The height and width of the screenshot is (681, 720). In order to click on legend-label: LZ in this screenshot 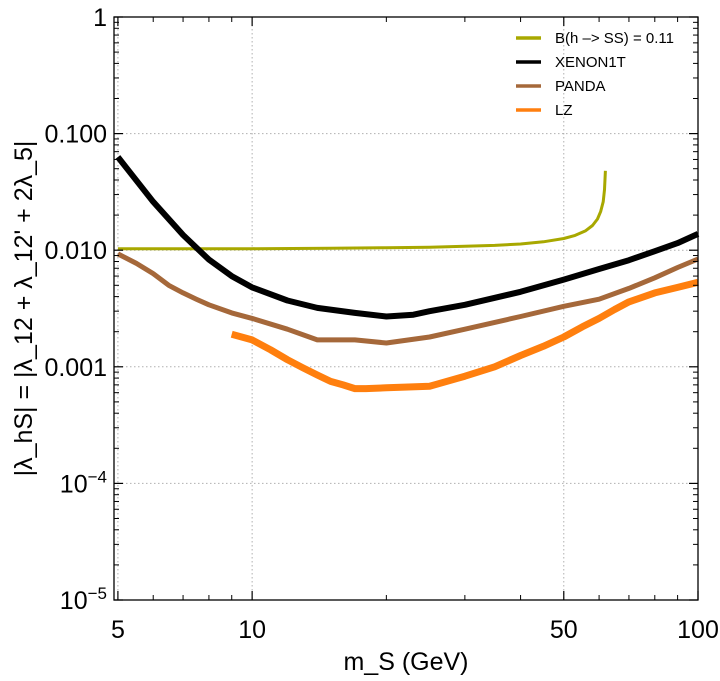, I will do `click(564, 110)`.